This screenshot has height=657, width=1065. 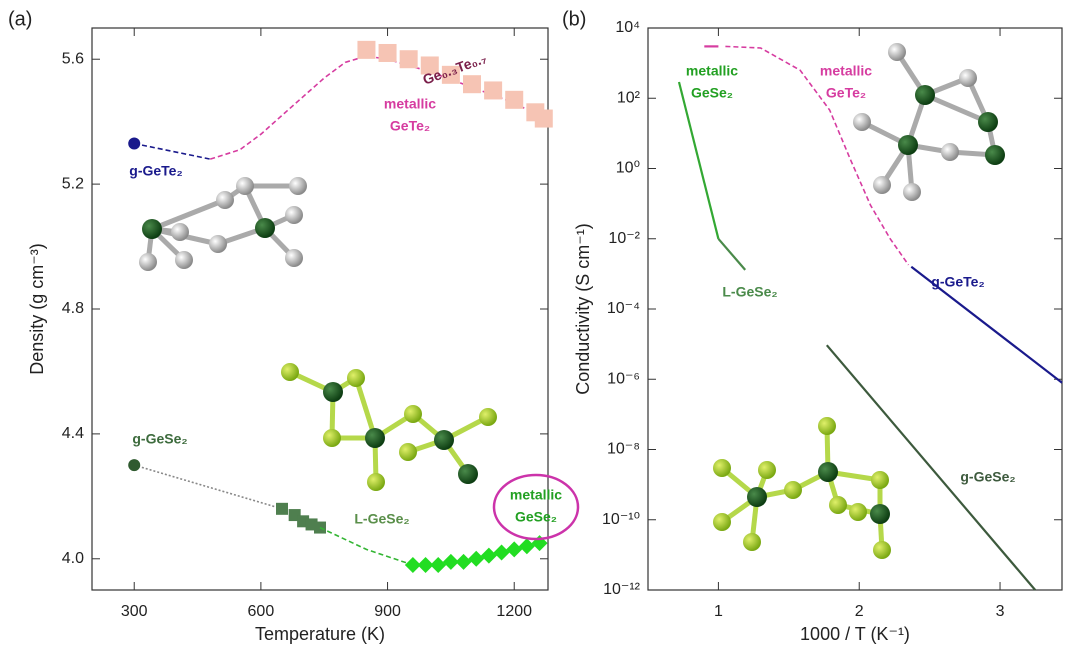 What do you see at coordinates (1000, 611) in the screenshot?
I see `x-tick-label: 3` at bounding box center [1000, 611].